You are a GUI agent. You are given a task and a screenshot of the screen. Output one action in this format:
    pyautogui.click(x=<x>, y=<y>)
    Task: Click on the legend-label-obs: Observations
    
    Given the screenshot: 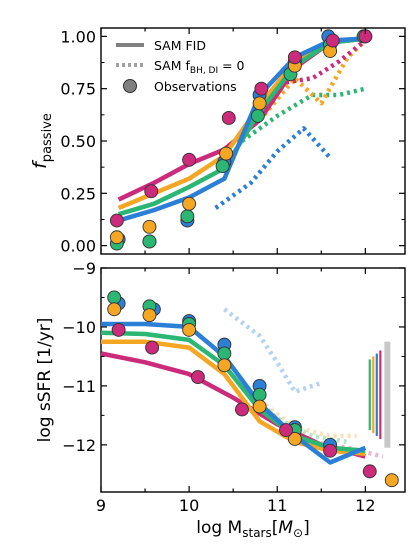 What is the action you would take?
    pyautogui.click(x=195, y=86)
    